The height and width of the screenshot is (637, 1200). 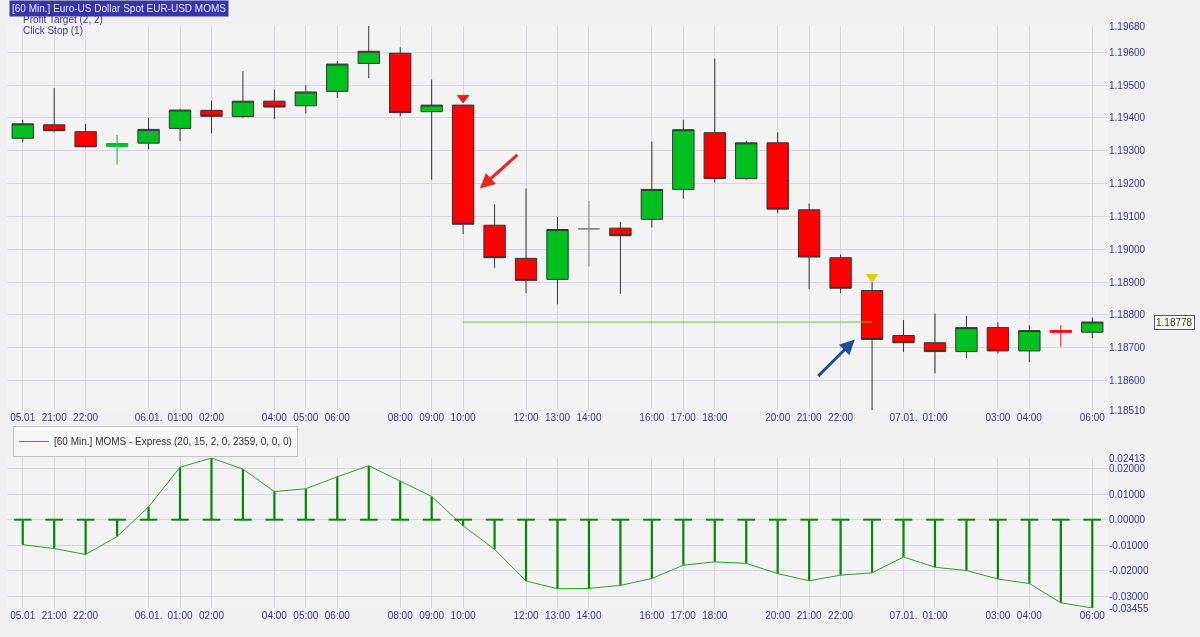 What do you see at coordinates (589, 615) in the screenshot?
I see `x-tick-label: 14:00` at bounding box center [589, 615].